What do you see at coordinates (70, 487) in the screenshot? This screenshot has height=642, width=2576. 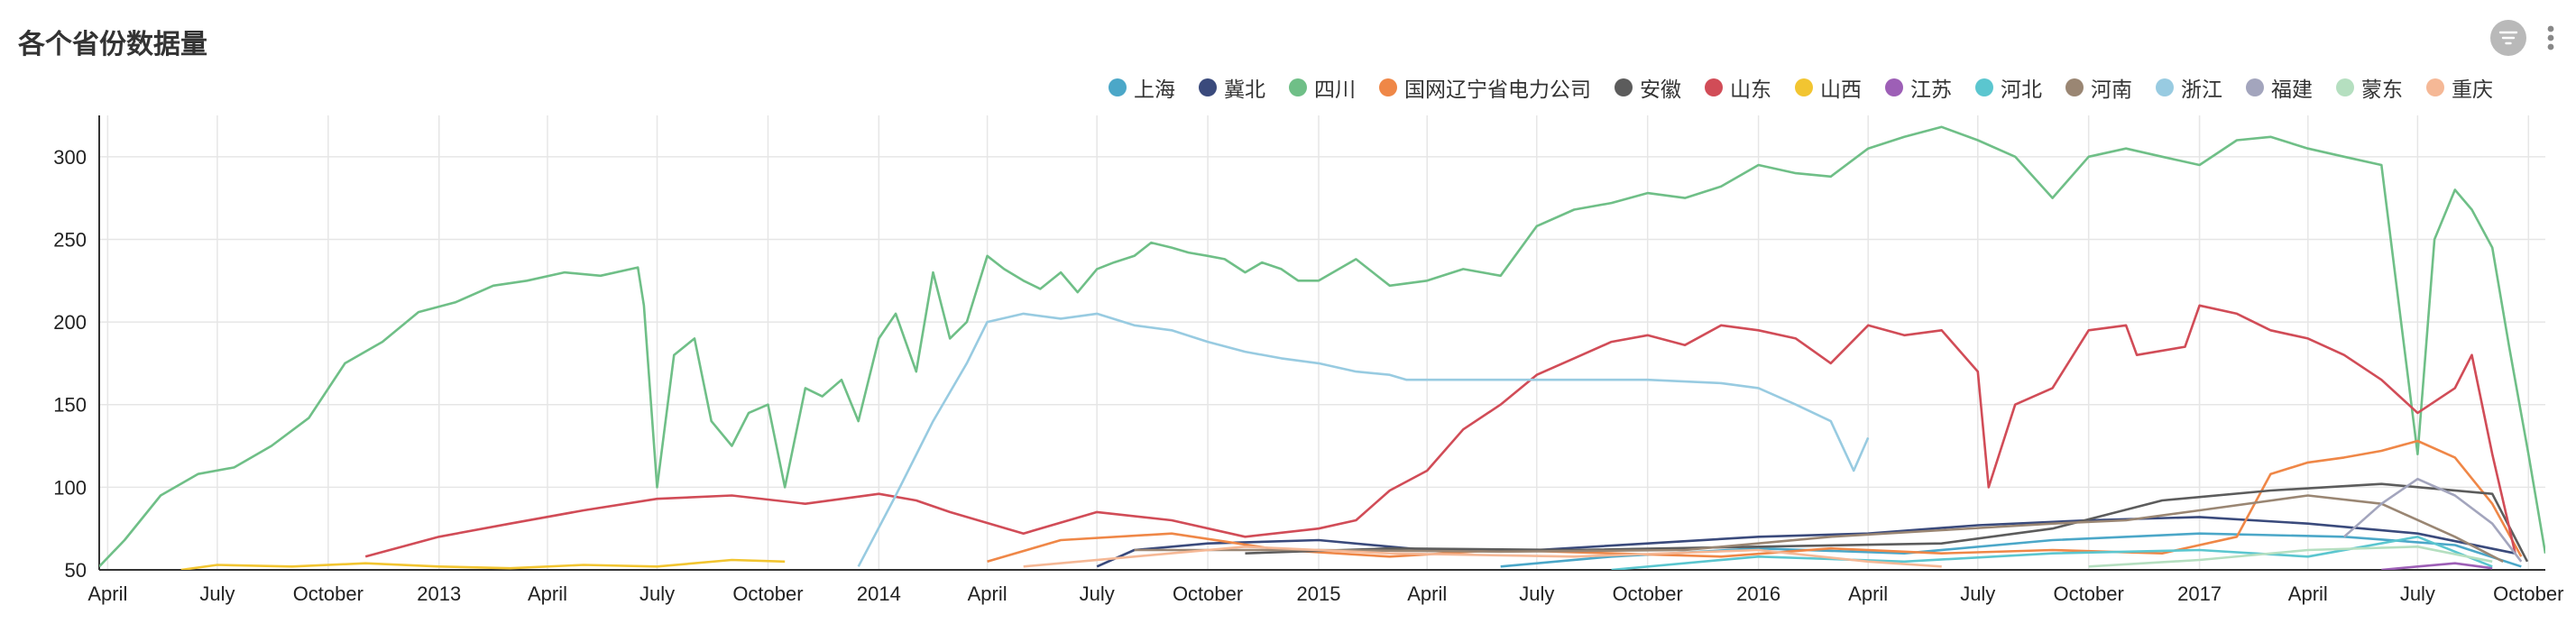 I see `y-tick-label: 100` at bounding box center [70, 487].